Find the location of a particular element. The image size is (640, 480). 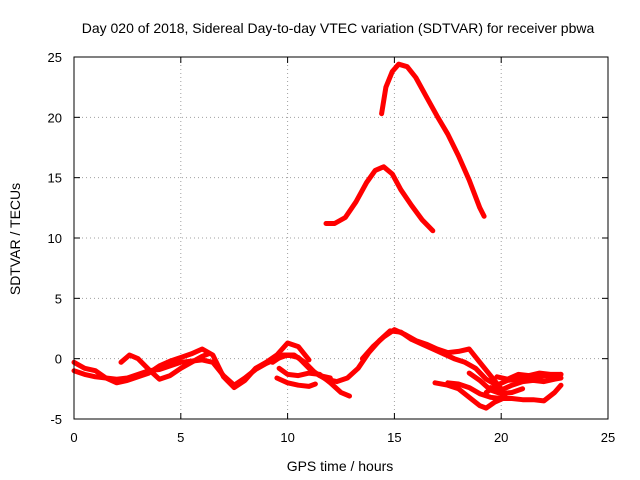

x-tick-label: 10 is located at coordinates (287, 437).